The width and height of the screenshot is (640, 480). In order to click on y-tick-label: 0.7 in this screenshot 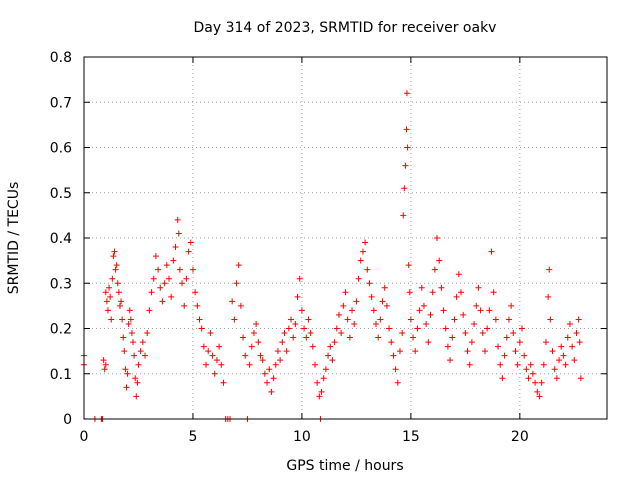, I will do `click(61, 103)`.